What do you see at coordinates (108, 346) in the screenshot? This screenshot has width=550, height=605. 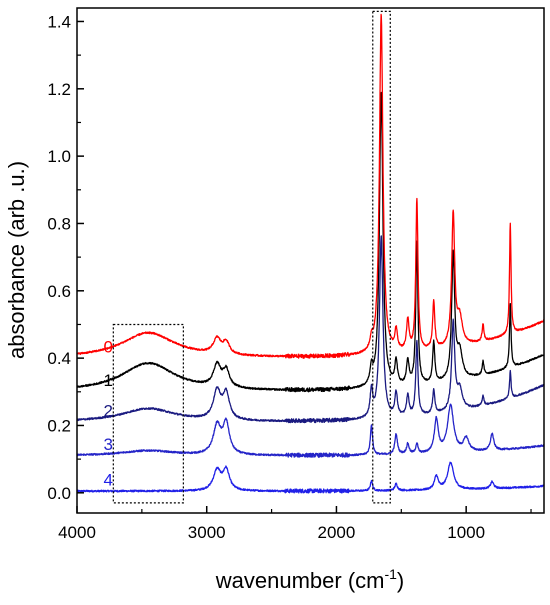 I see `series-label-0: 0` at bounding box center [108, 346].